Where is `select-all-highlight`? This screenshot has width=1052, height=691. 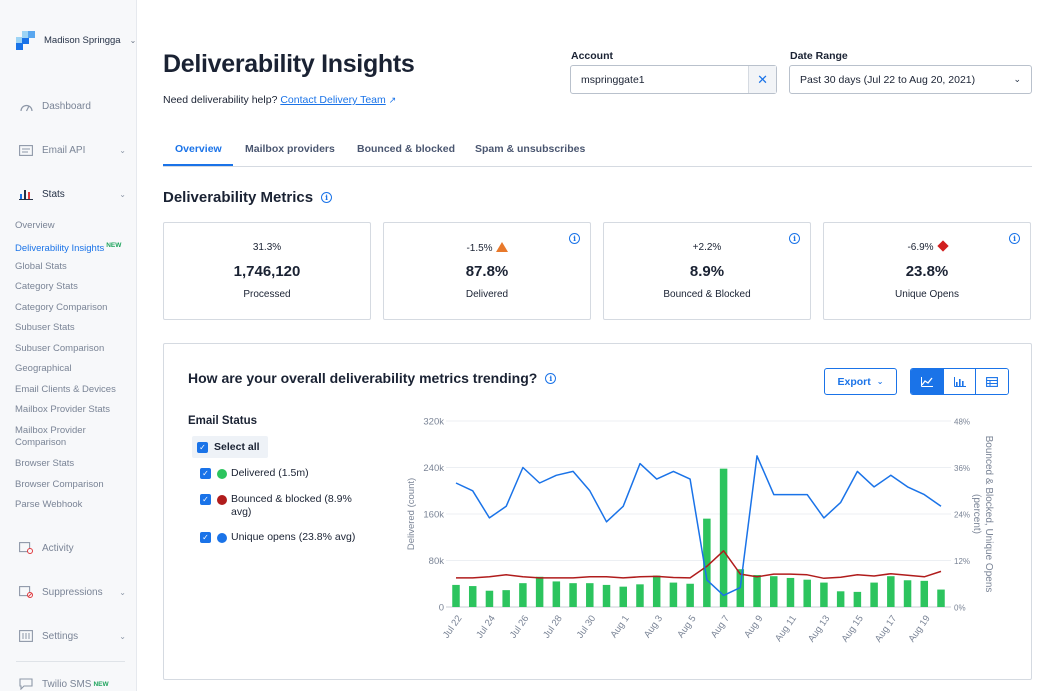 select-all-highlight is located at coordinates (230, 447).